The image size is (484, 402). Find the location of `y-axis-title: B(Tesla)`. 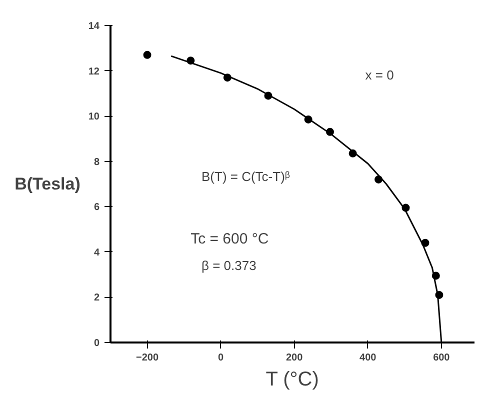

y-axis-title: B(Tesla) is located at coordinates (47, 184).